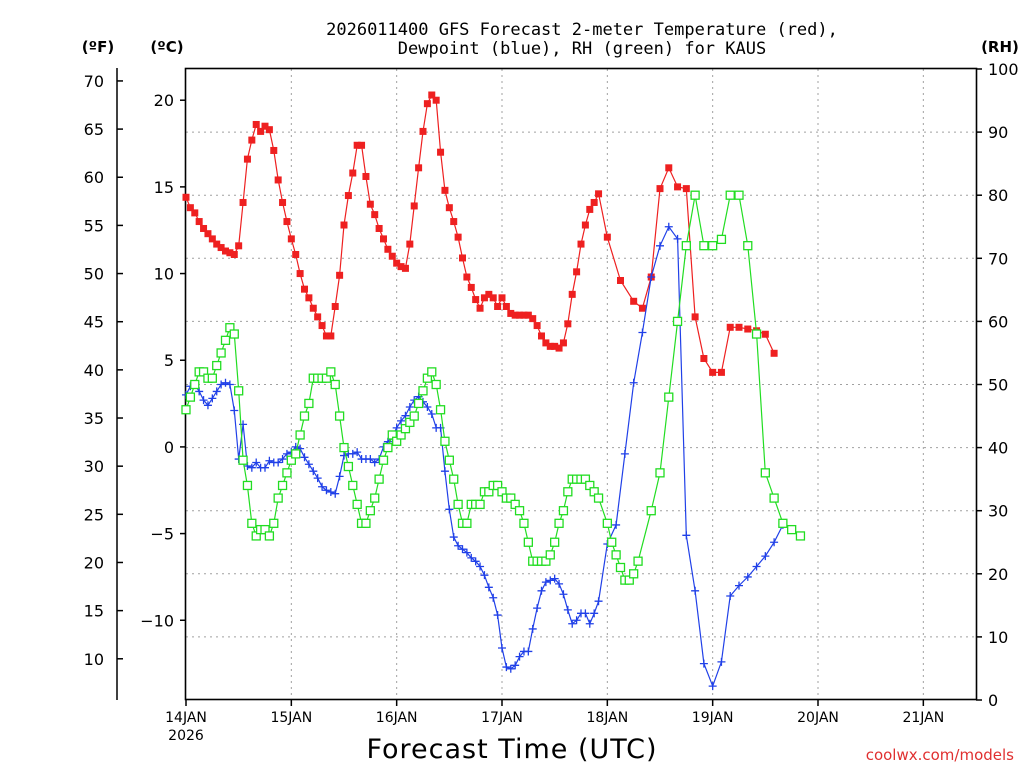 This screenshot has height=768, width=1024. Describe the element at coordinates (607, 718) in the screenshot. I see `x-tick-label: 18JAN` at that location.